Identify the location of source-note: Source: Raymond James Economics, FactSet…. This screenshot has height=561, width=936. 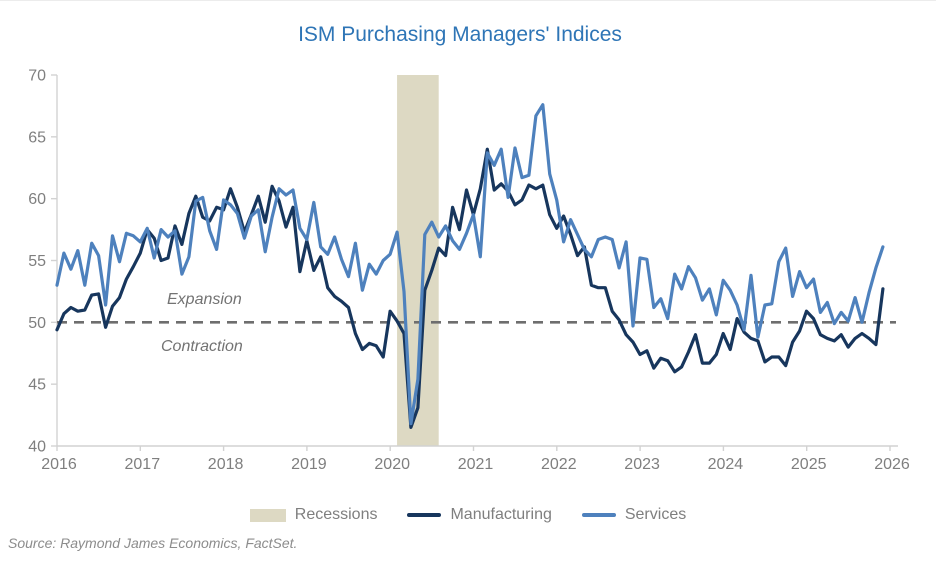
(153, 543).